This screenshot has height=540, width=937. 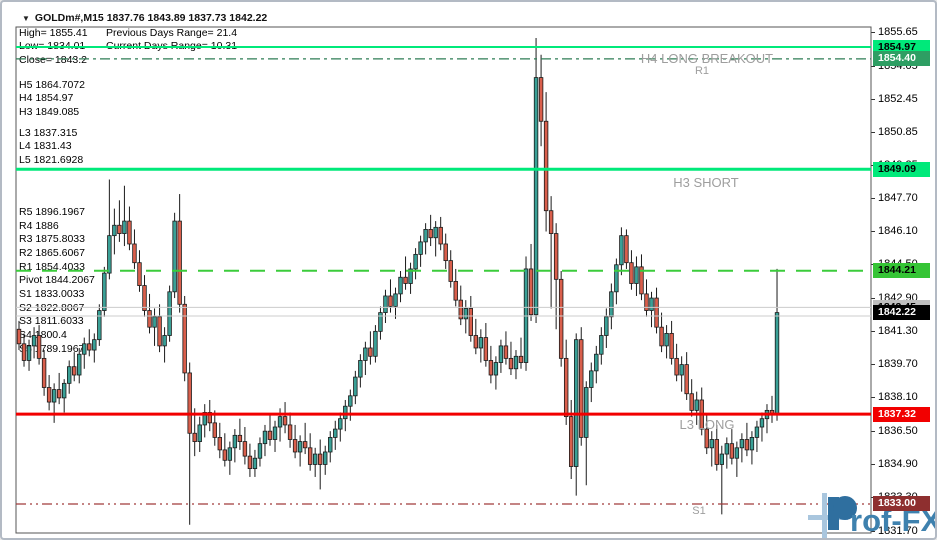 What do you see at coordinates (898, 530) in the screenshot?
I see `tick-label: 1831.70` at bounding box center [898, 530].